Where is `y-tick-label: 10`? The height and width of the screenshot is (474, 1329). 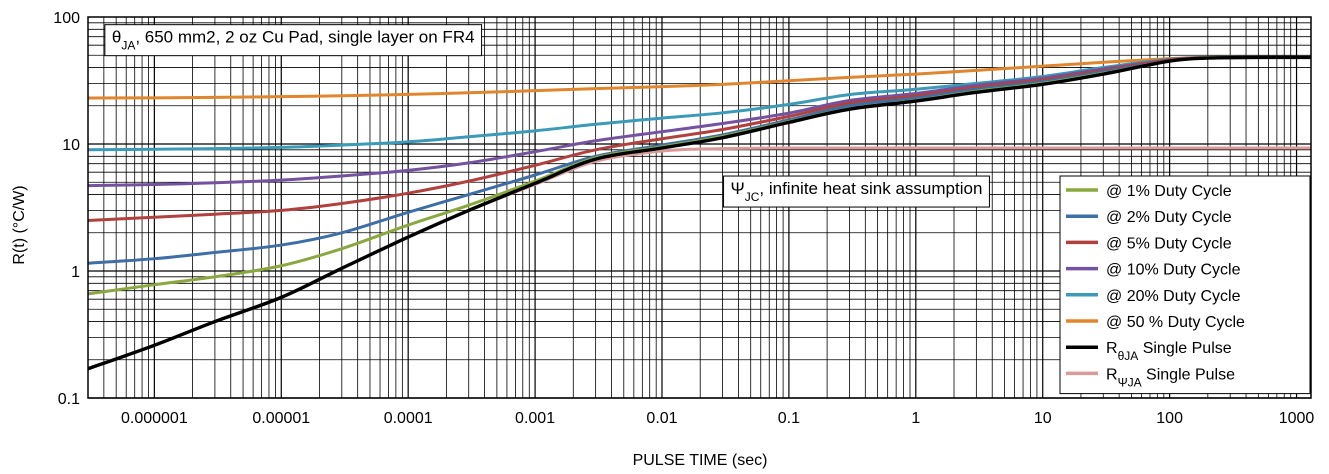 y-tick-label: 10 is located at coordinates (71, 145).